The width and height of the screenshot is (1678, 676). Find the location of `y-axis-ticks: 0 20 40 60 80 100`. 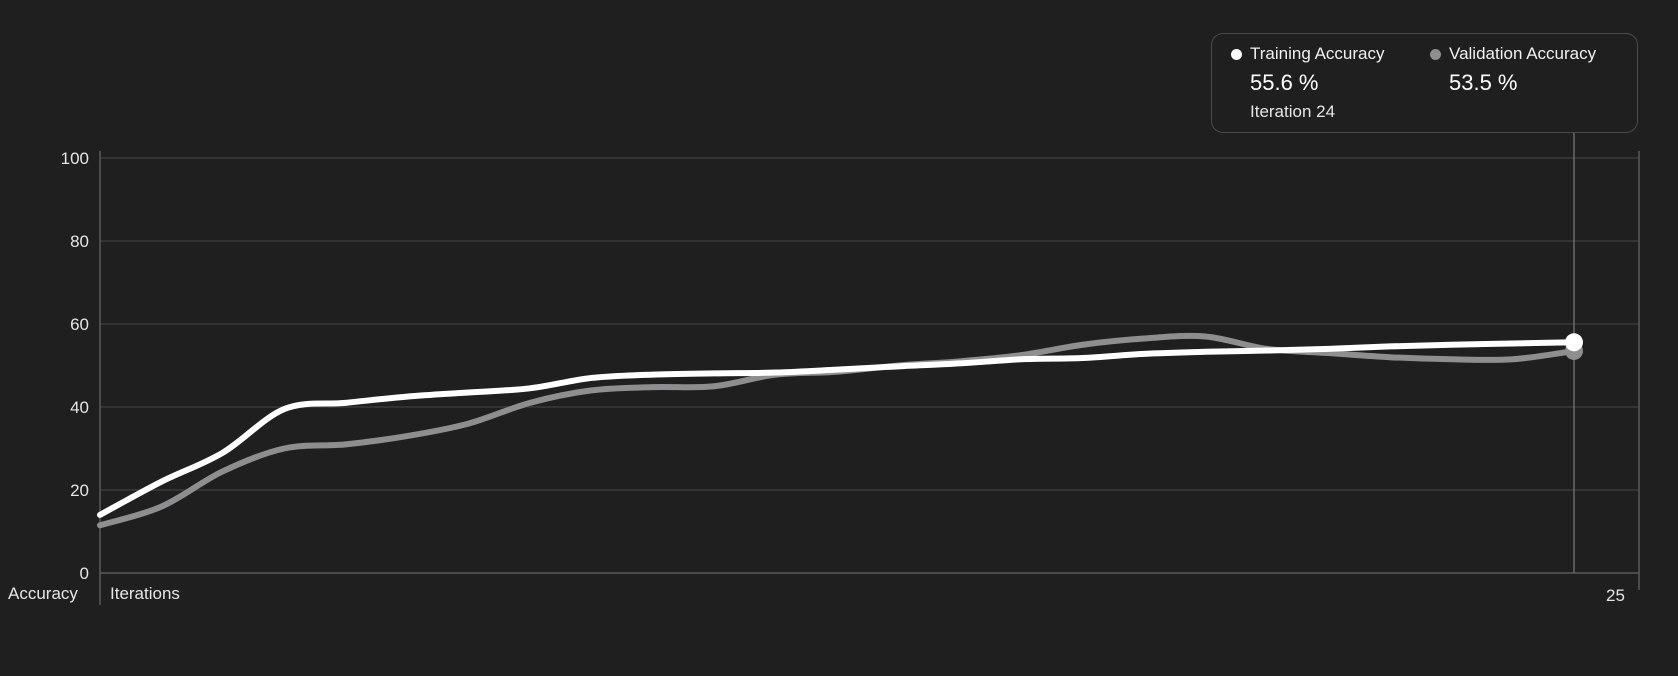

y-axis-ticks: 0 20 40 60 80 100 is located at coordinates (75, 366).